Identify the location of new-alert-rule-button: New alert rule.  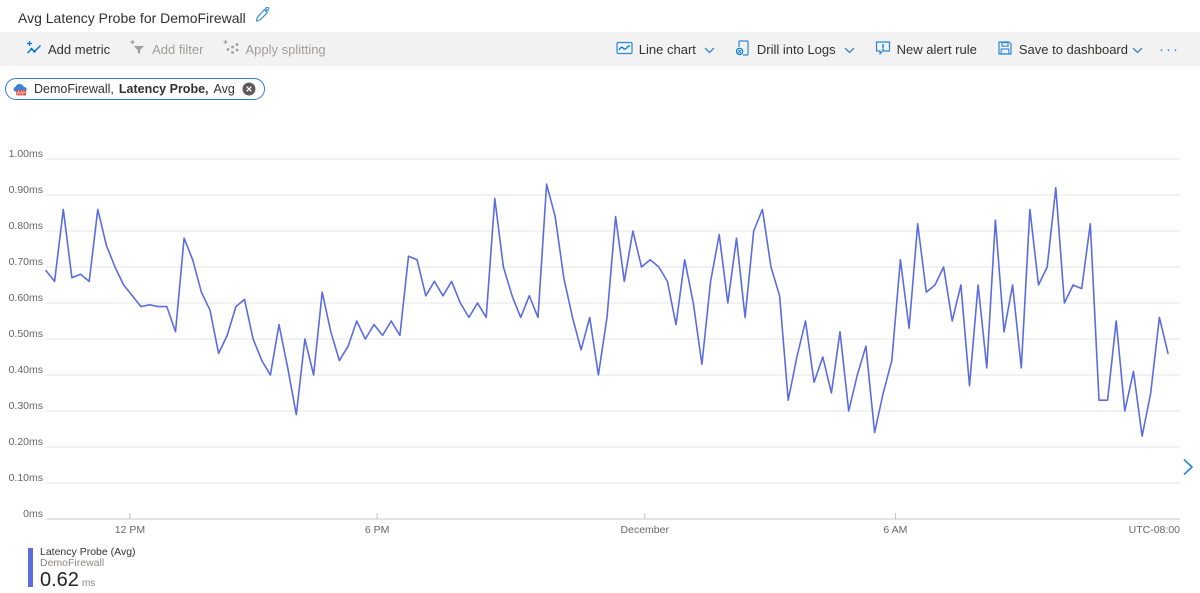
(926, 49).